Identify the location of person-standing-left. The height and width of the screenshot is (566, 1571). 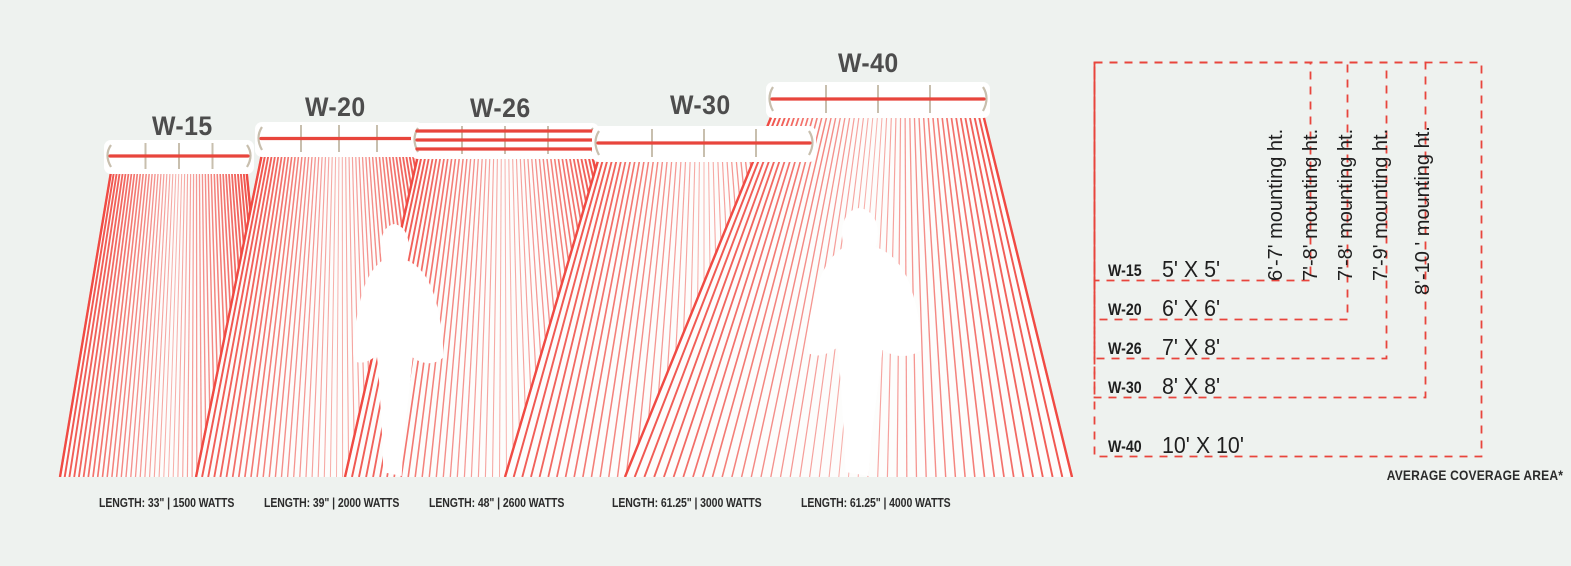
(398, 350).